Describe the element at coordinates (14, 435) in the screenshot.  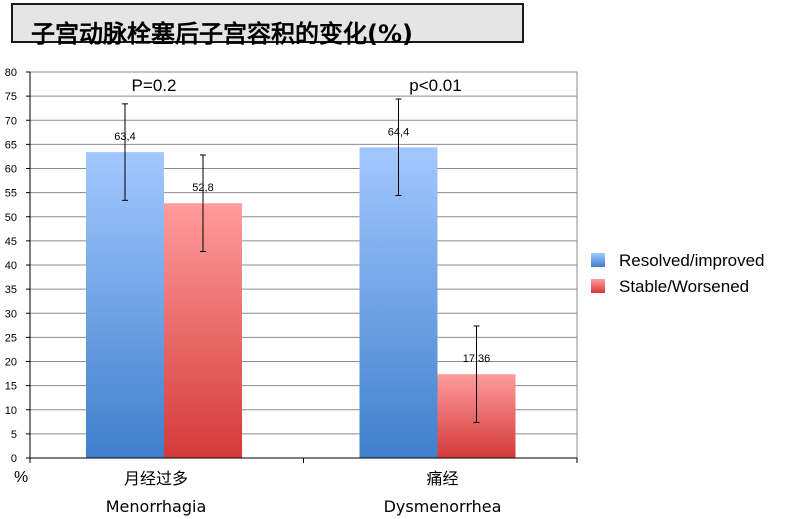
I see `y-tick-label: 5` at that location.